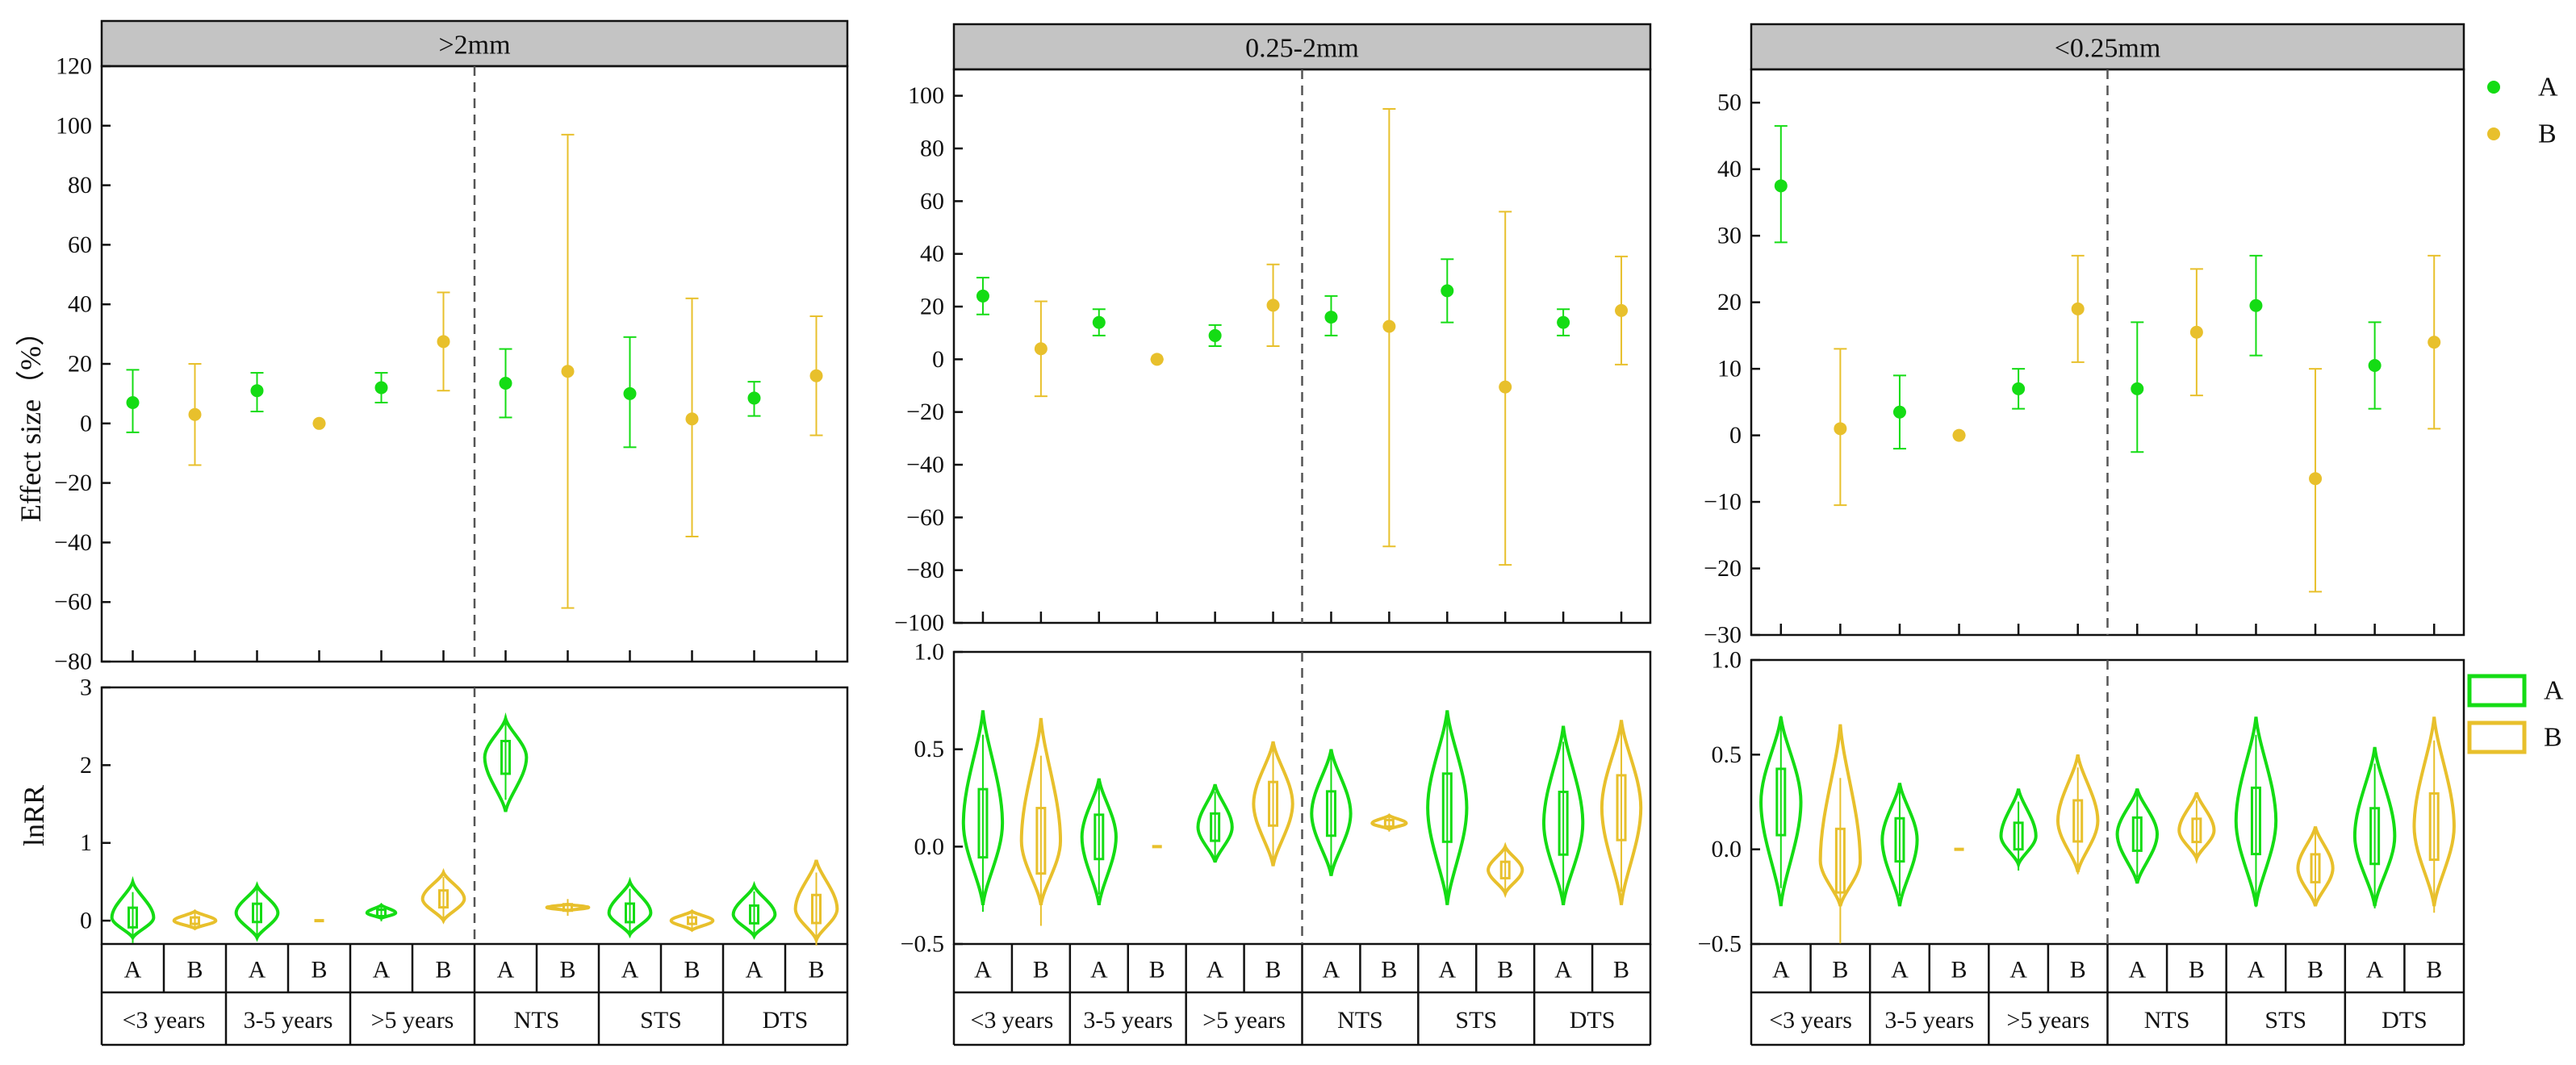 The width and height of the screenshot is (2576, 1065). What do you see at coordinates (2108, 49) in the screenshot?
I see `panel-title: <0.25mm` at bounding box center [2108, 49].